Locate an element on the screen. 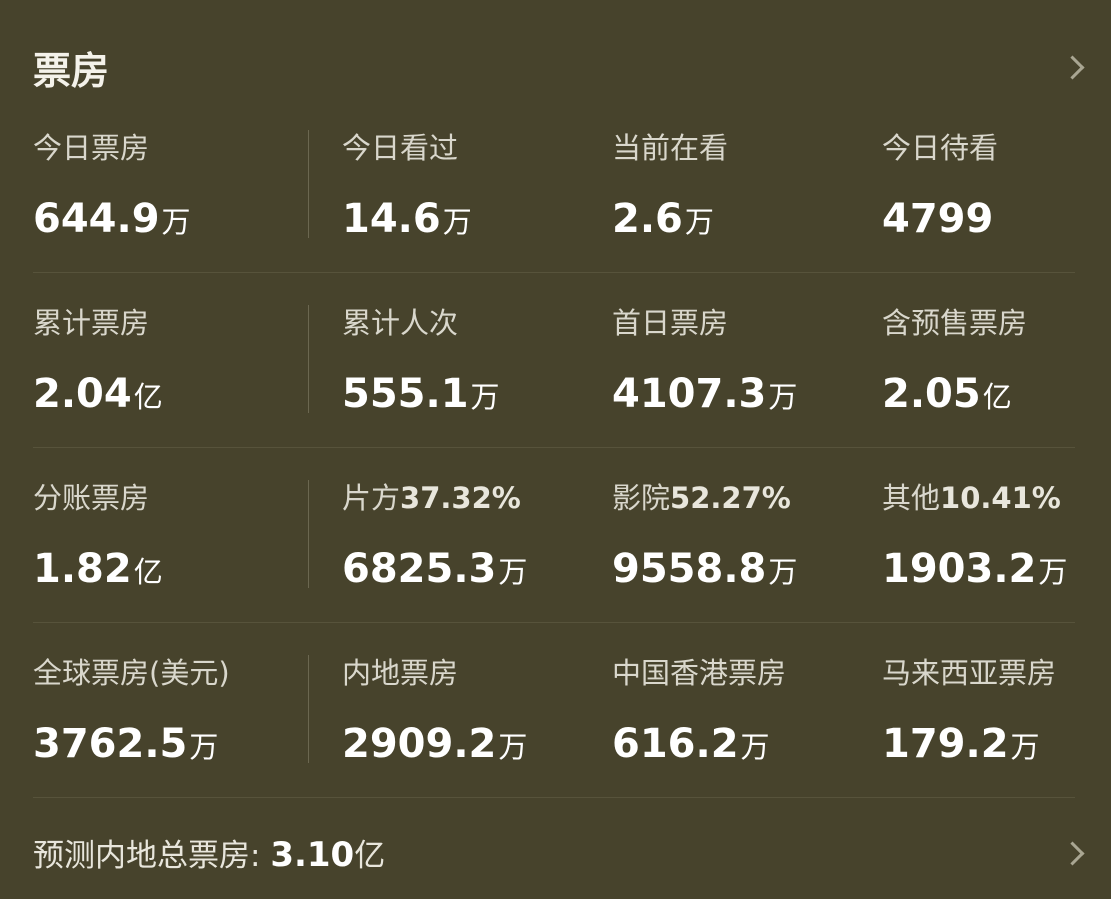 The image size is (1111, 899). stat-number: 4799 is located at coordinates (938, 219).